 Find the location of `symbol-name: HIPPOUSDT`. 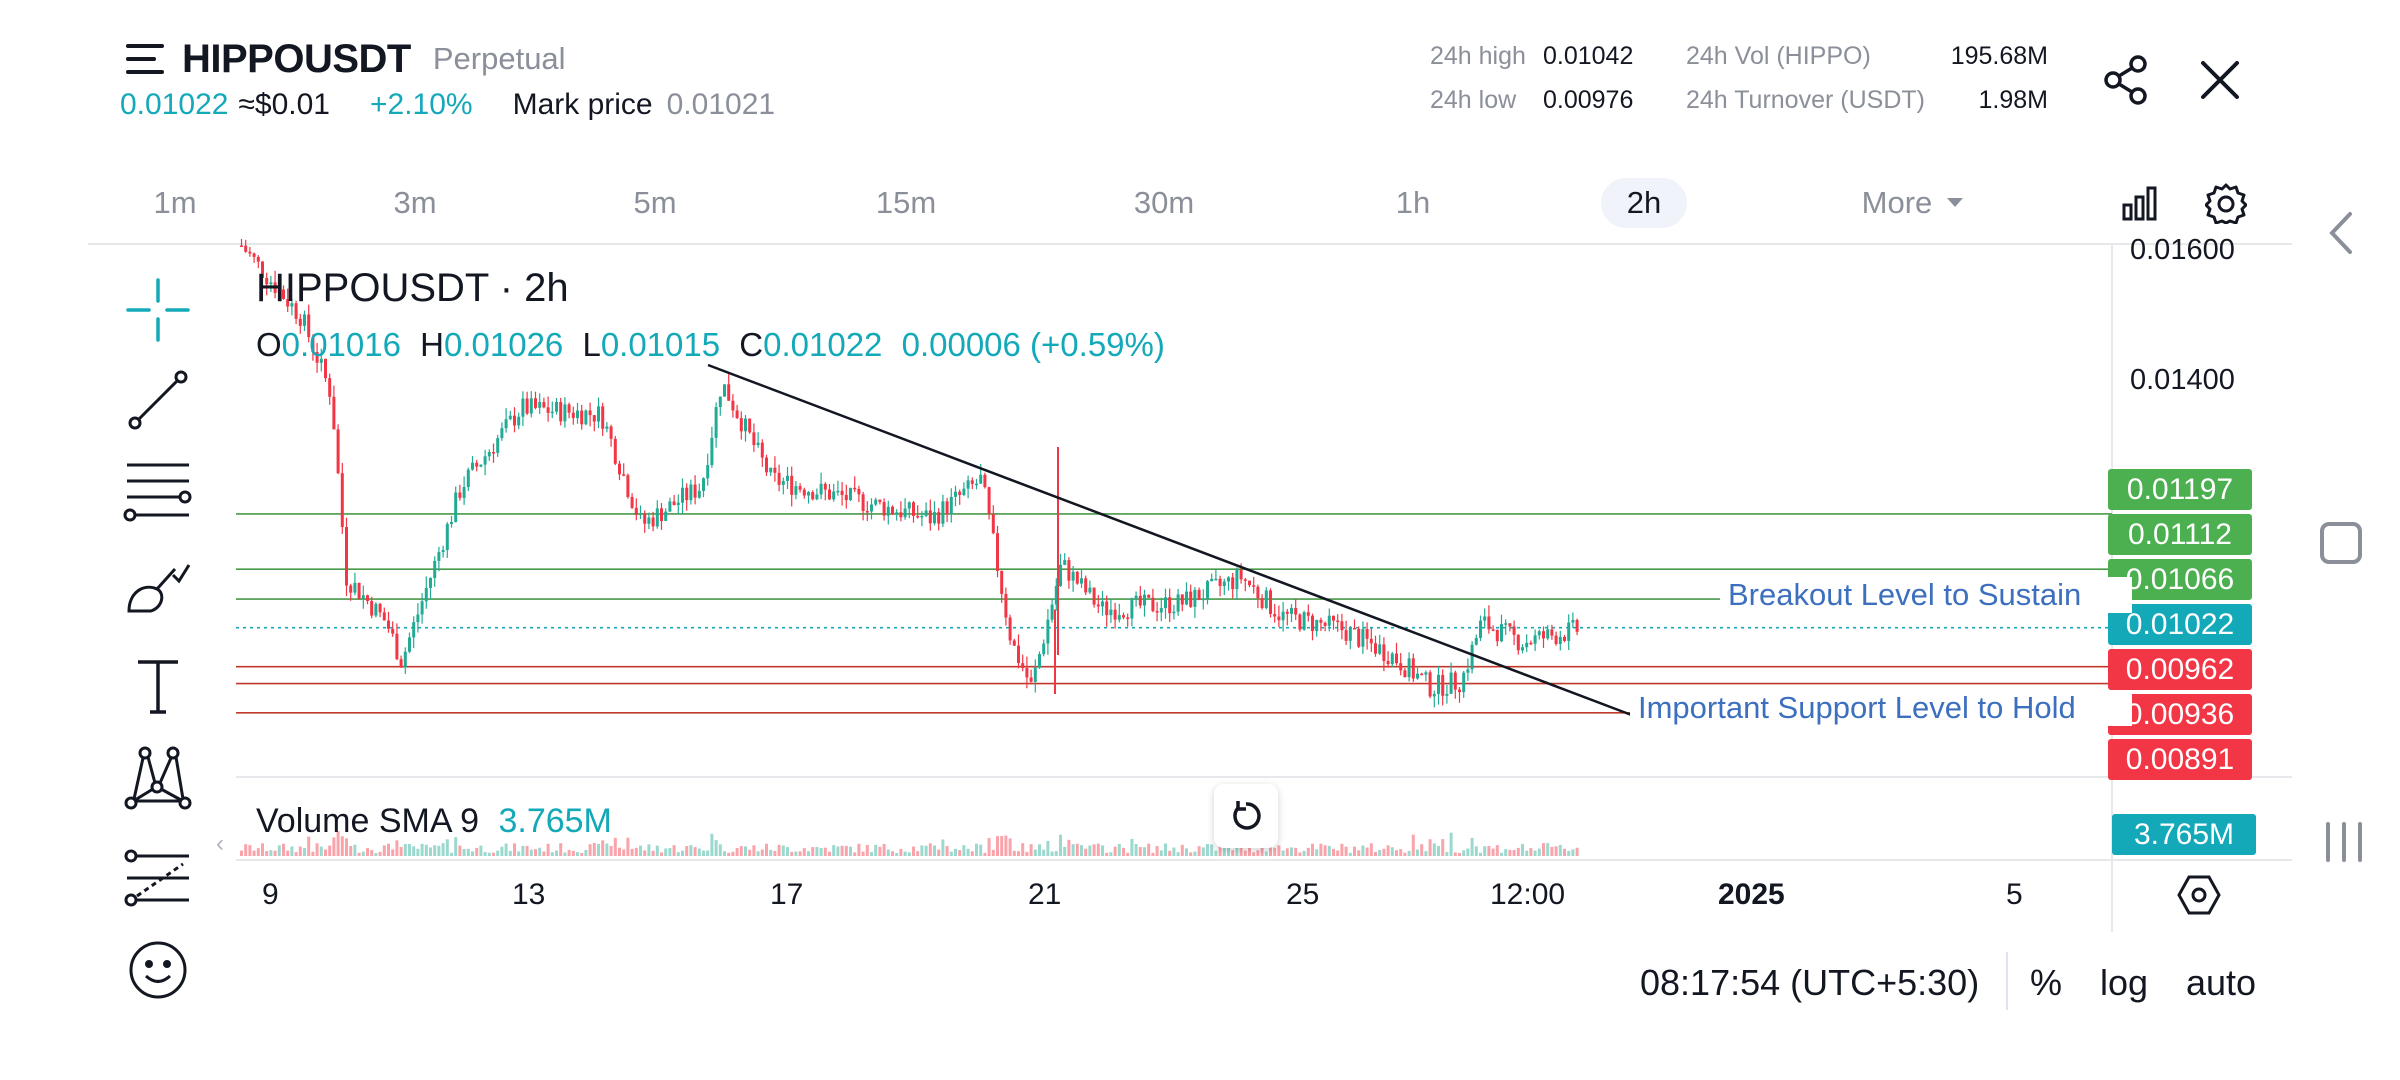

symbol-name: HIPPOUSDT is located at coordinates (296, 58).